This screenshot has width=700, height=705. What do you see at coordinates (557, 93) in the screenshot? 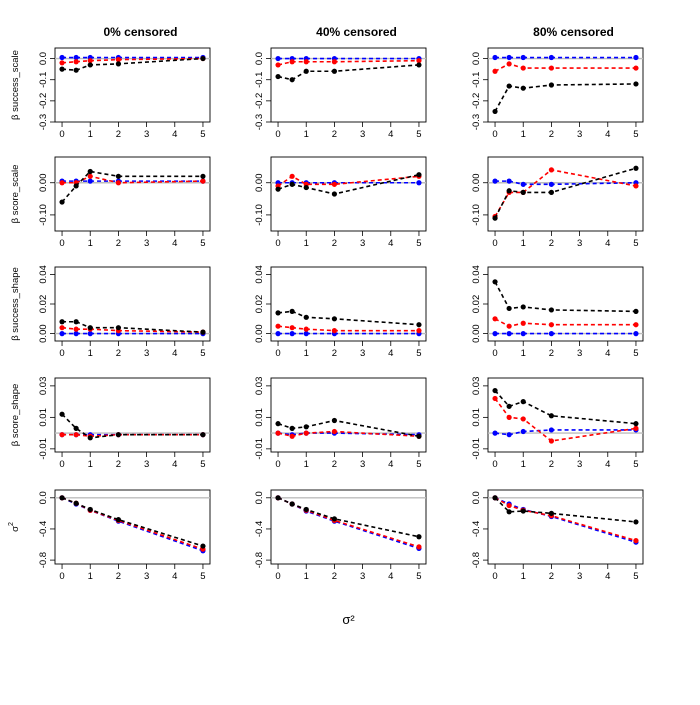
I see `panel-r0-c2: 0.0 -0.1 -0.2 -0.3 0 1 2 3 4 5` at bounding box center [557, 93].